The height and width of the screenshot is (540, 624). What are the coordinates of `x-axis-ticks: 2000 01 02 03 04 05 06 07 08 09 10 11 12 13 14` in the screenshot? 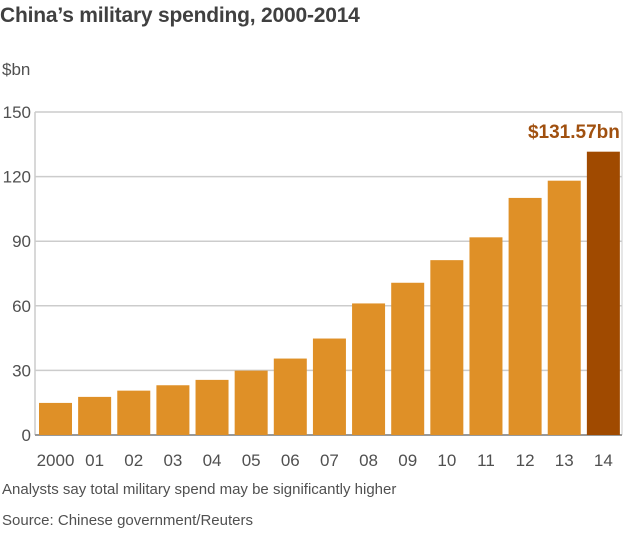 It's located at (325, 460).